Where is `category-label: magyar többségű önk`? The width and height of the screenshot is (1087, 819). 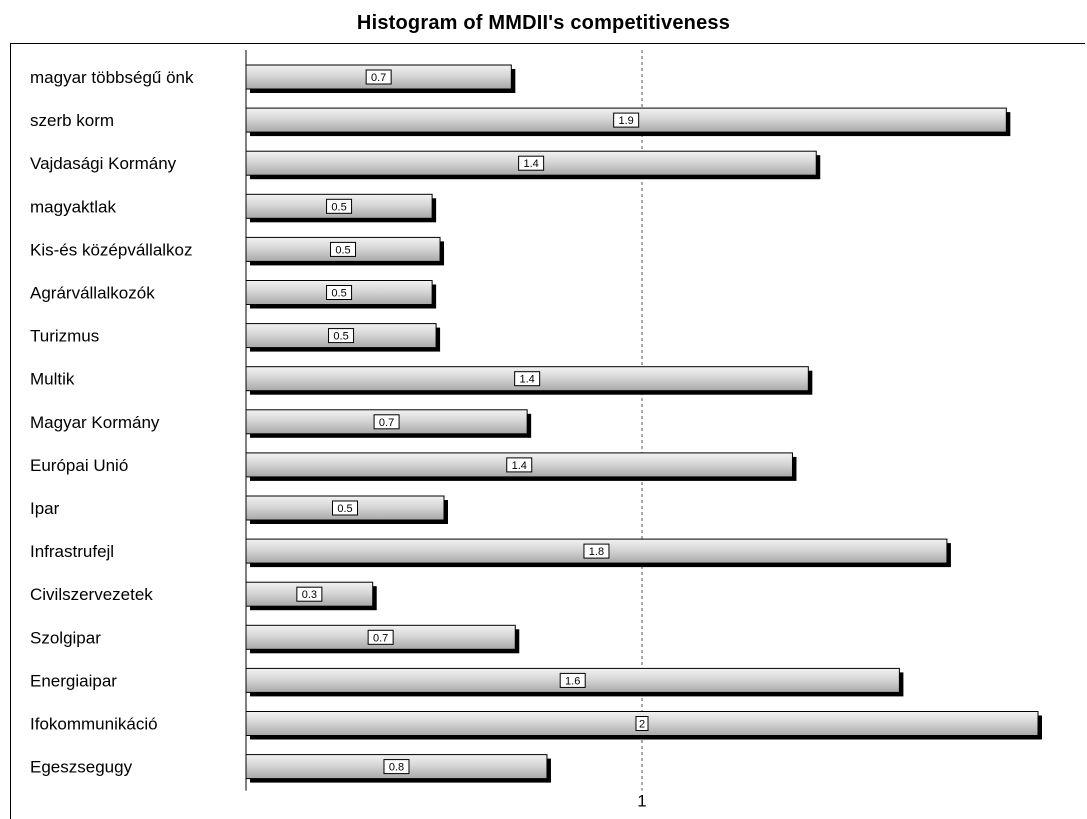 category-label: magyar többségű önk is located at coordinates (112, 77).